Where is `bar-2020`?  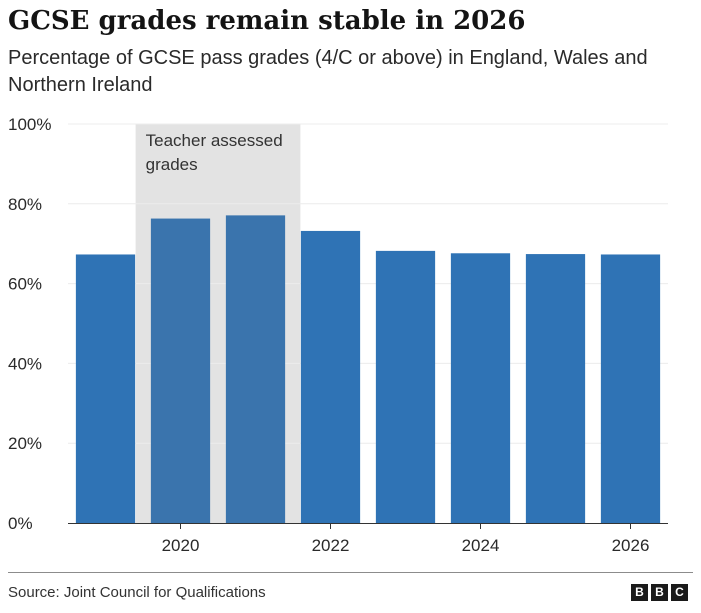
bar-2020 is located at coordinates (180, 371).